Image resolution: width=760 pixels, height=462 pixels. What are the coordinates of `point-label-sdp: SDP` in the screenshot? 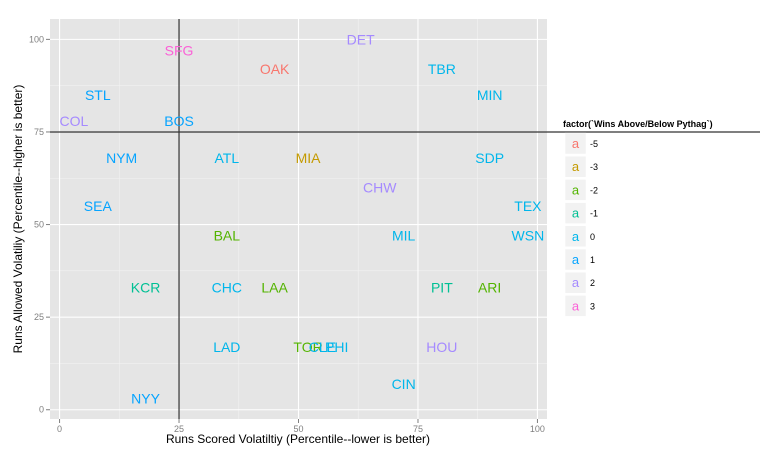 It's located at (489, 158).